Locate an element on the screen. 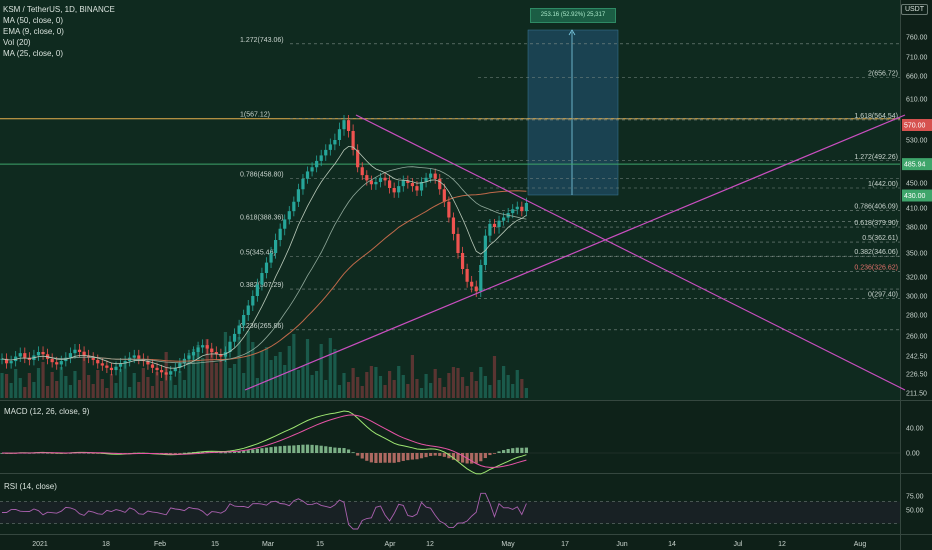 This screenshot has height=550, width=932. macd-tick-label: 40.00 is located at coordinates (915, 429).